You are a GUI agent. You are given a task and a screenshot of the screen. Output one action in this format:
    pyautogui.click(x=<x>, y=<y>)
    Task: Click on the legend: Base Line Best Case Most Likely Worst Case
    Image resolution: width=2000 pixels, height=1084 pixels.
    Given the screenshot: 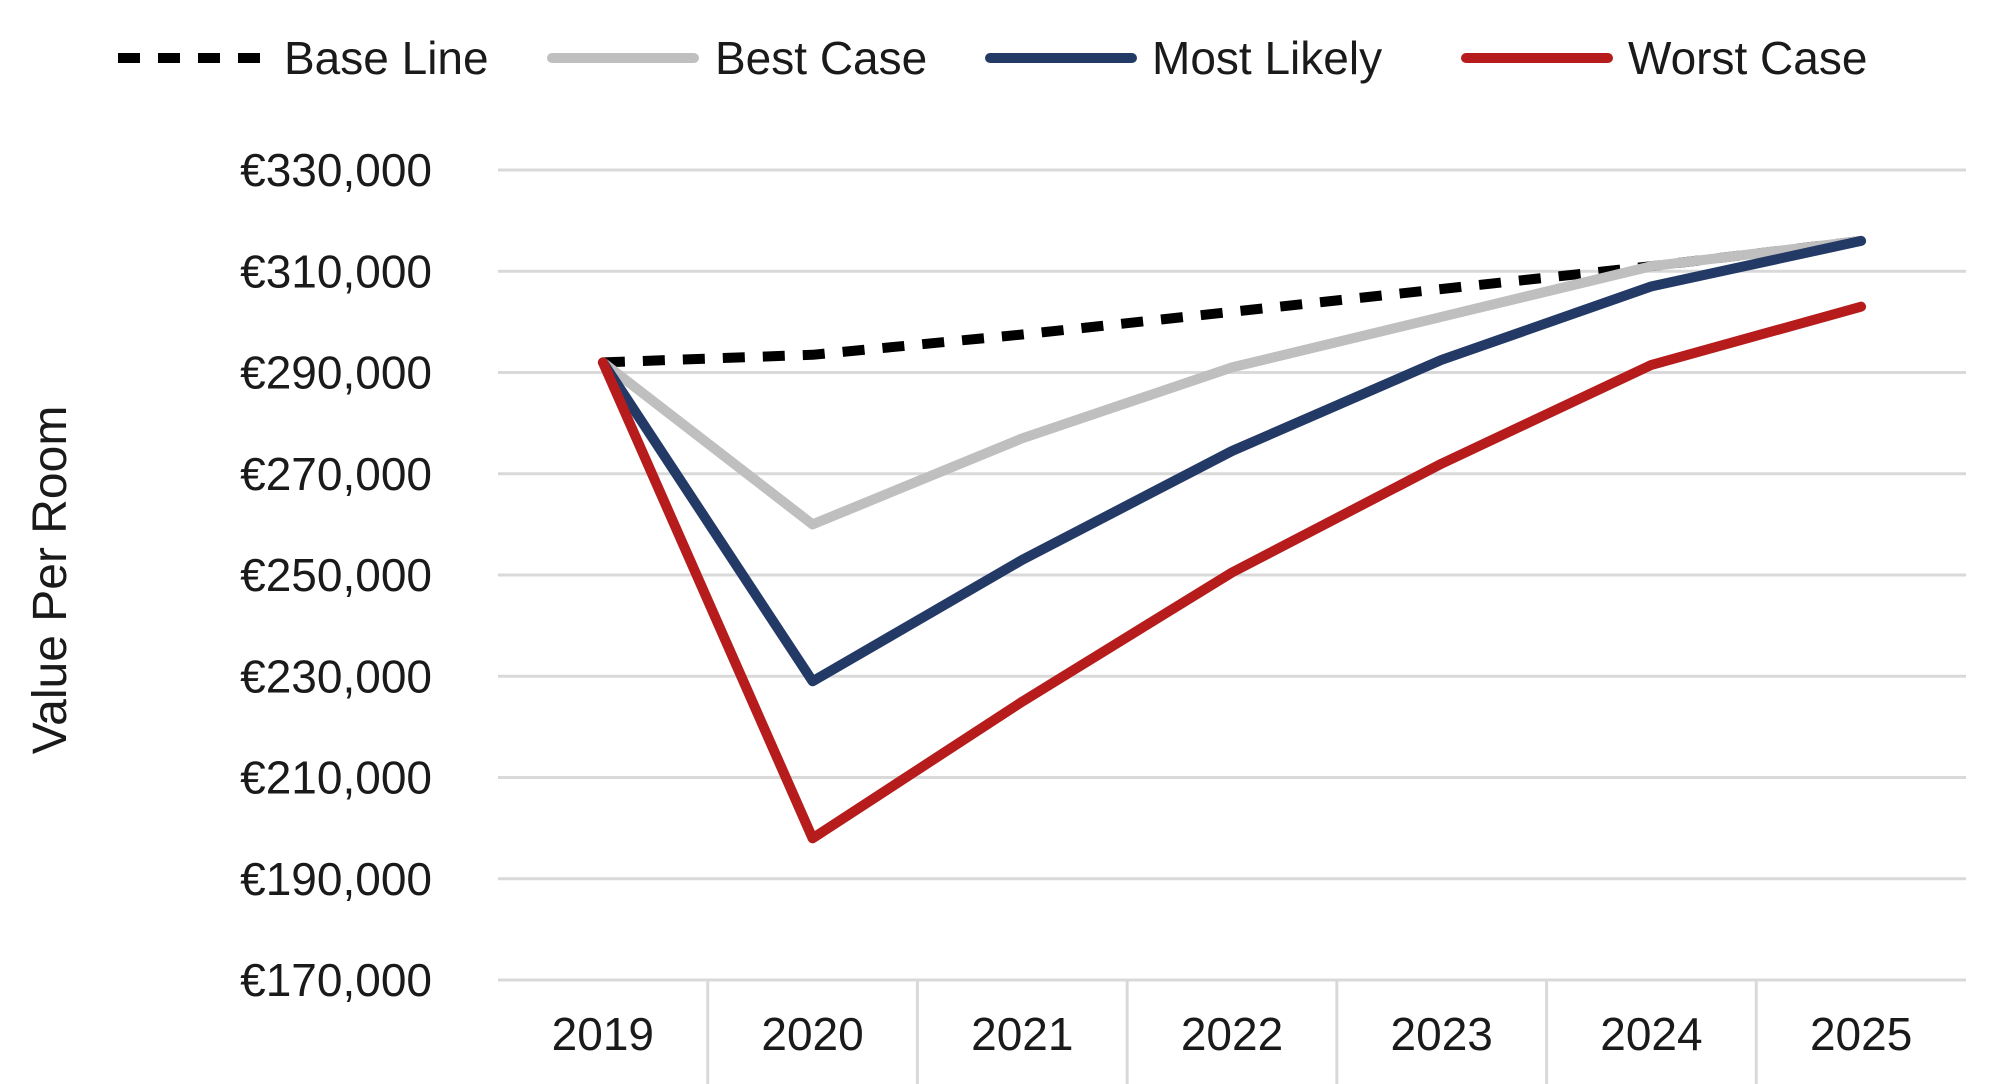 What is the action you would take?
    pyautogui.click(x=992, y=58)
    